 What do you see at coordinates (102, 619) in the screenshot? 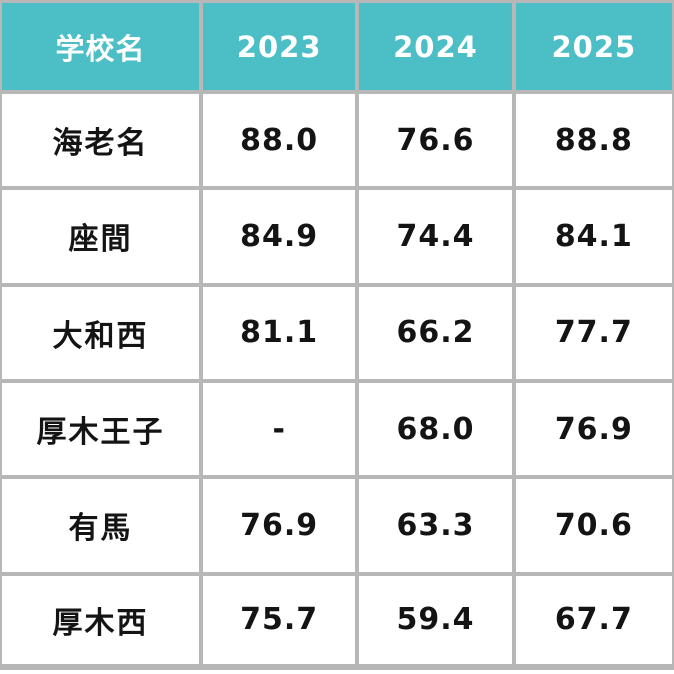
I see `school-name-cell: 厚木西` at bounding box center [102, 619].